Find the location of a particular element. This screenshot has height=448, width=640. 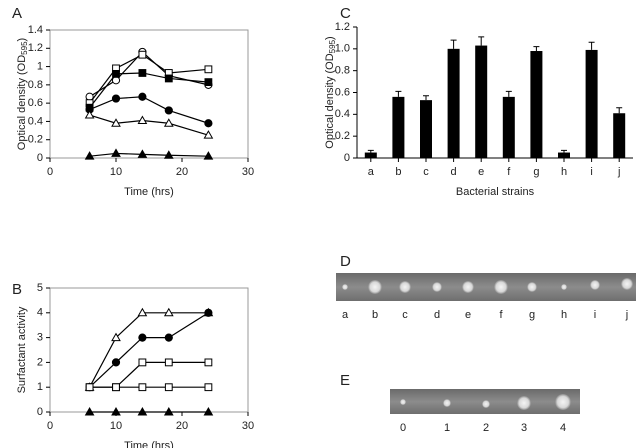

spot-label: a is located at coordinates (345, 315).